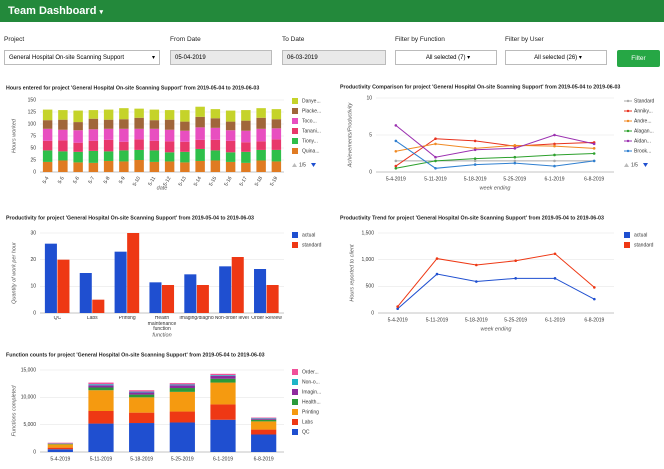 This screenshot has width=664, height=469. I want to click on x-tick-label: 5-11, so click(152, 181).